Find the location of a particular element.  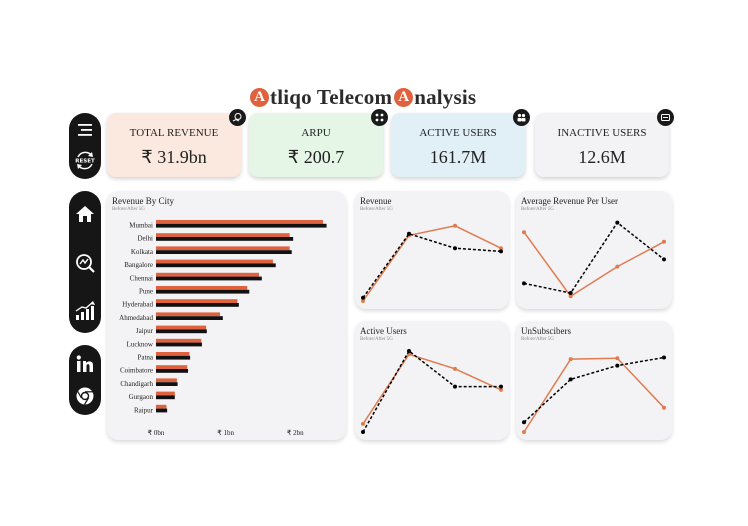

kpi-label: TOTAL REVENUE is located at coordinates (174, 133).